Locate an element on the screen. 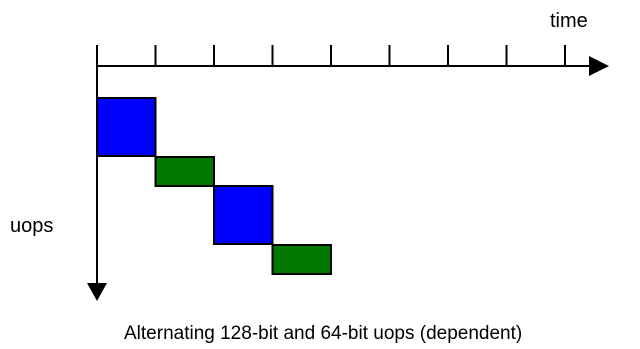 Image resolution: width=640 pixels, height=349 pixels. time-axis-arrowhead is located at coordinates (599, 66).